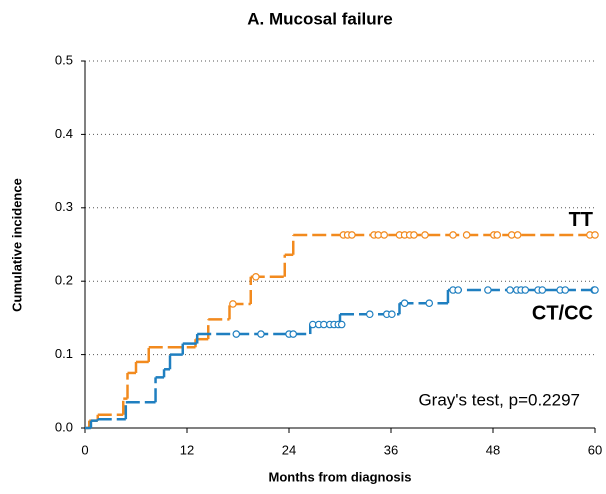 Image resolution: width=606 pixels, height=494 pixels. I want to click on x-tick-label: 12, so click(187, 449).